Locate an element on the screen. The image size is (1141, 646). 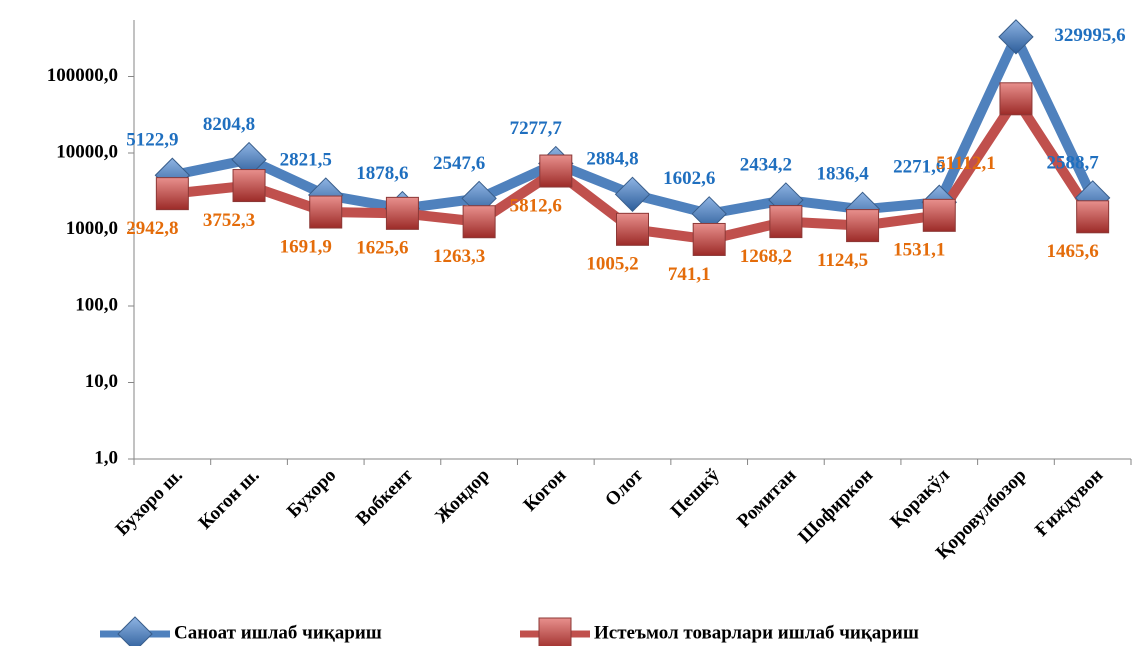
value-label: 5812,6 is located at coordinates (536, 205).